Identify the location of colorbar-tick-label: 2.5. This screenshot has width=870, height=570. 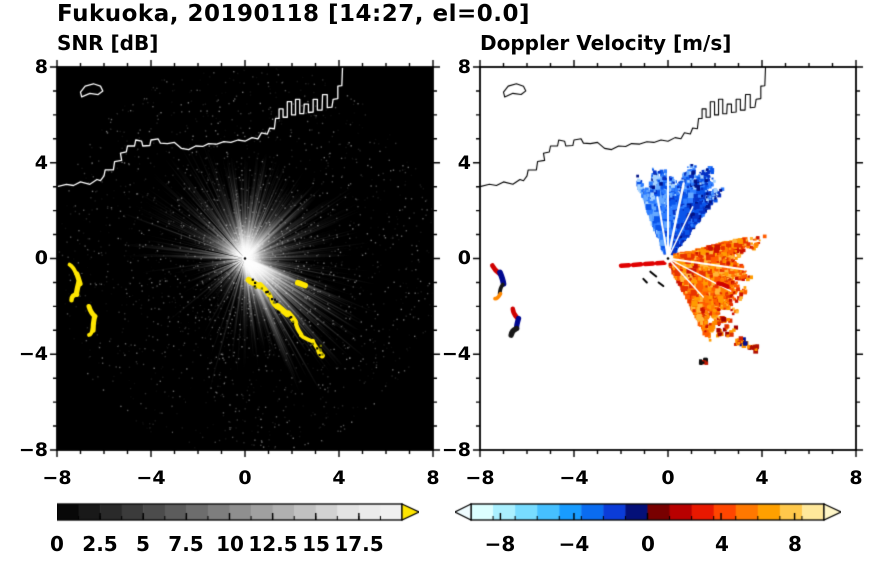
(100, 544).